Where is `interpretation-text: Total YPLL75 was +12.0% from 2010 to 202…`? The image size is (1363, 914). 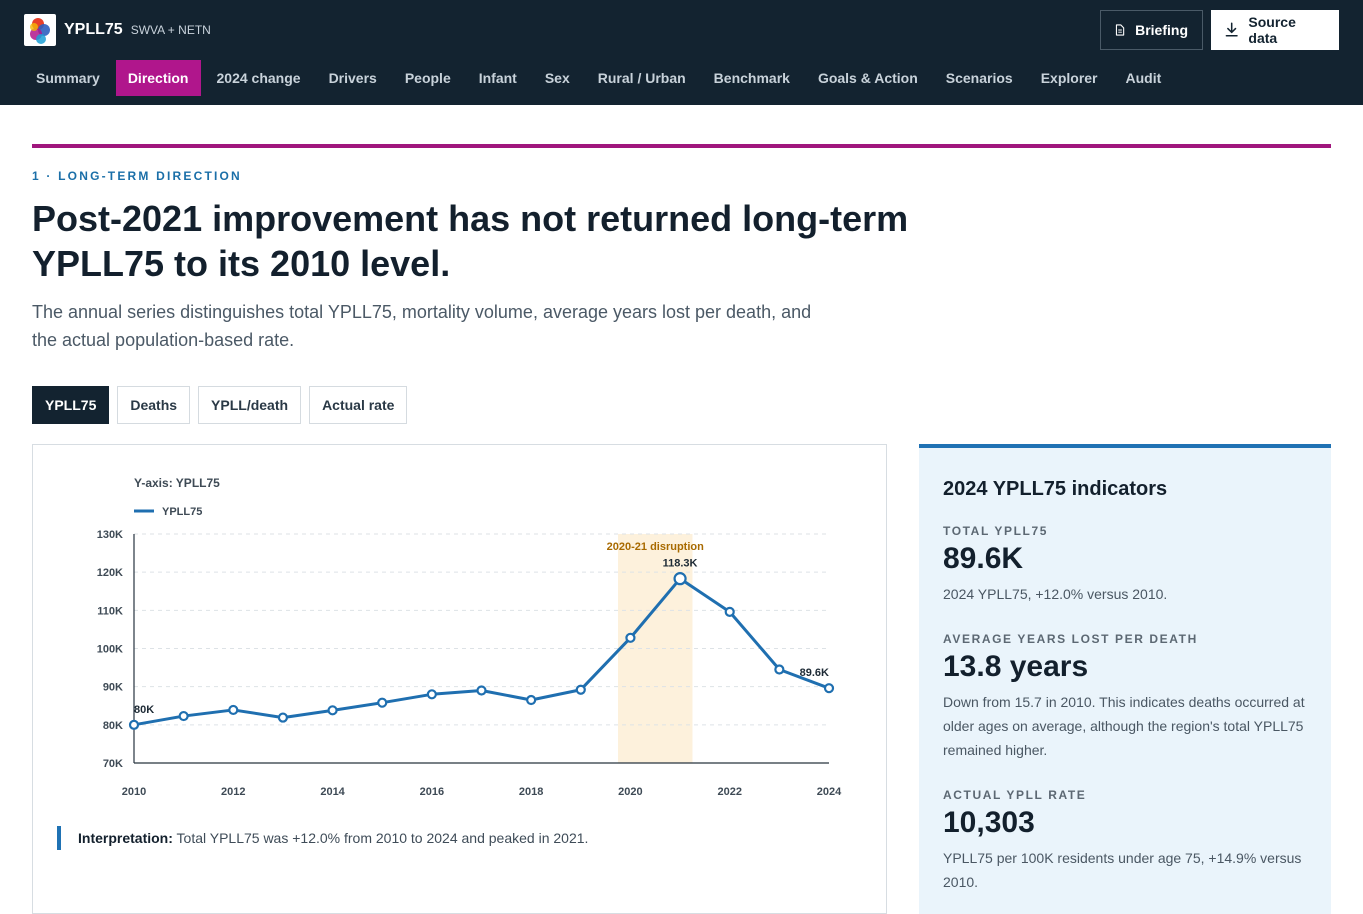
interpretation-text: Total YPLL75 was +12.0% from 2010 to 202… is located at coordinates (382, 838).